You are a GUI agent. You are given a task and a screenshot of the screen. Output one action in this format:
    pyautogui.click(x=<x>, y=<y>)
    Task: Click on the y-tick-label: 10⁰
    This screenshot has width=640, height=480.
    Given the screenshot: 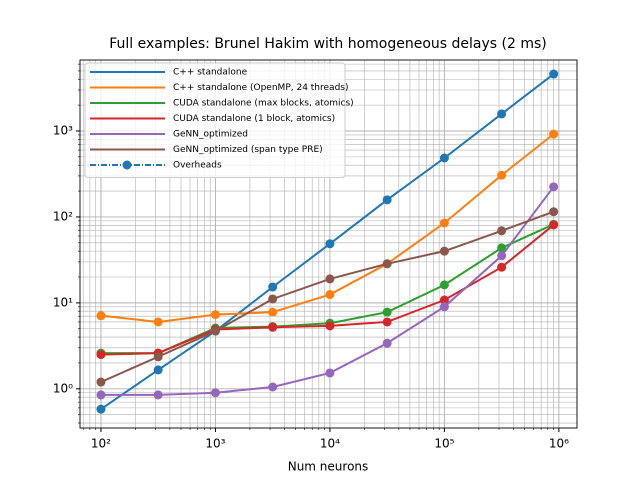 What is the action you would take?
    pyautogui.click(x=63, y=388)
    